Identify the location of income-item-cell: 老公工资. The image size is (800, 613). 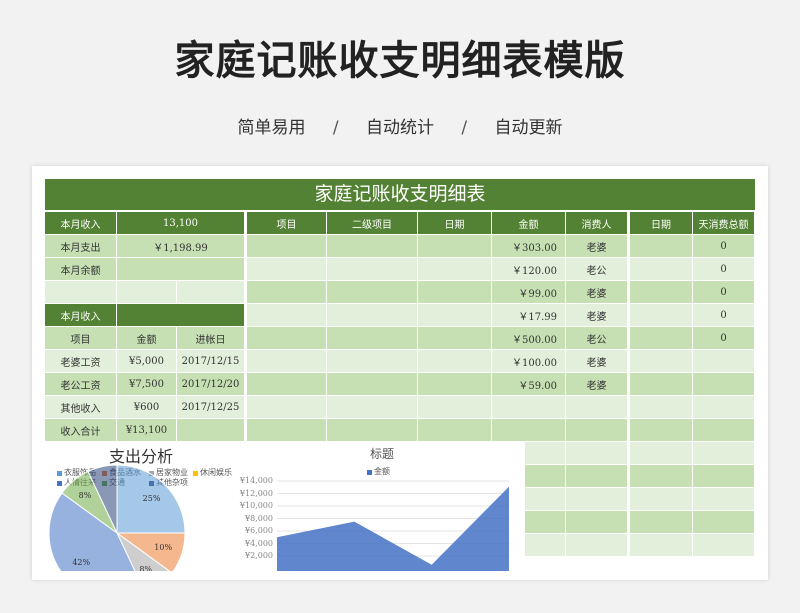
(81, 384).